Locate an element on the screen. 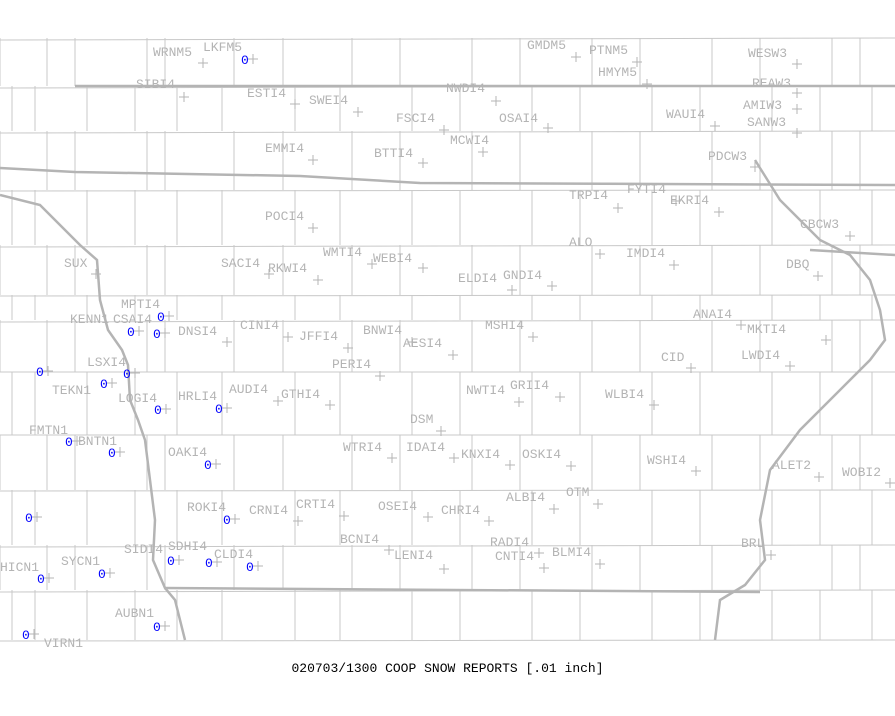  station-label: KENN1 is located at coordinates (89, 319).